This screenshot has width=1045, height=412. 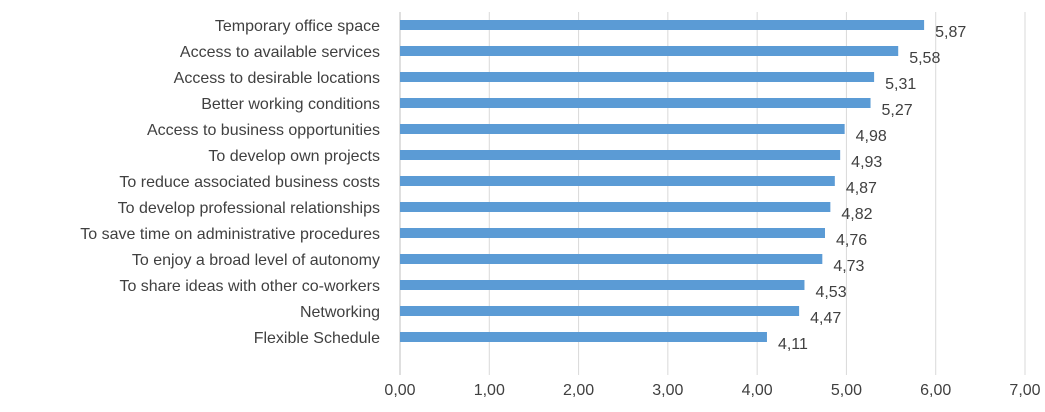 What do you see at coordinates (871, 136) in the screenshot?
I see `data-label: 4,98` at bounding box center [871, 136].